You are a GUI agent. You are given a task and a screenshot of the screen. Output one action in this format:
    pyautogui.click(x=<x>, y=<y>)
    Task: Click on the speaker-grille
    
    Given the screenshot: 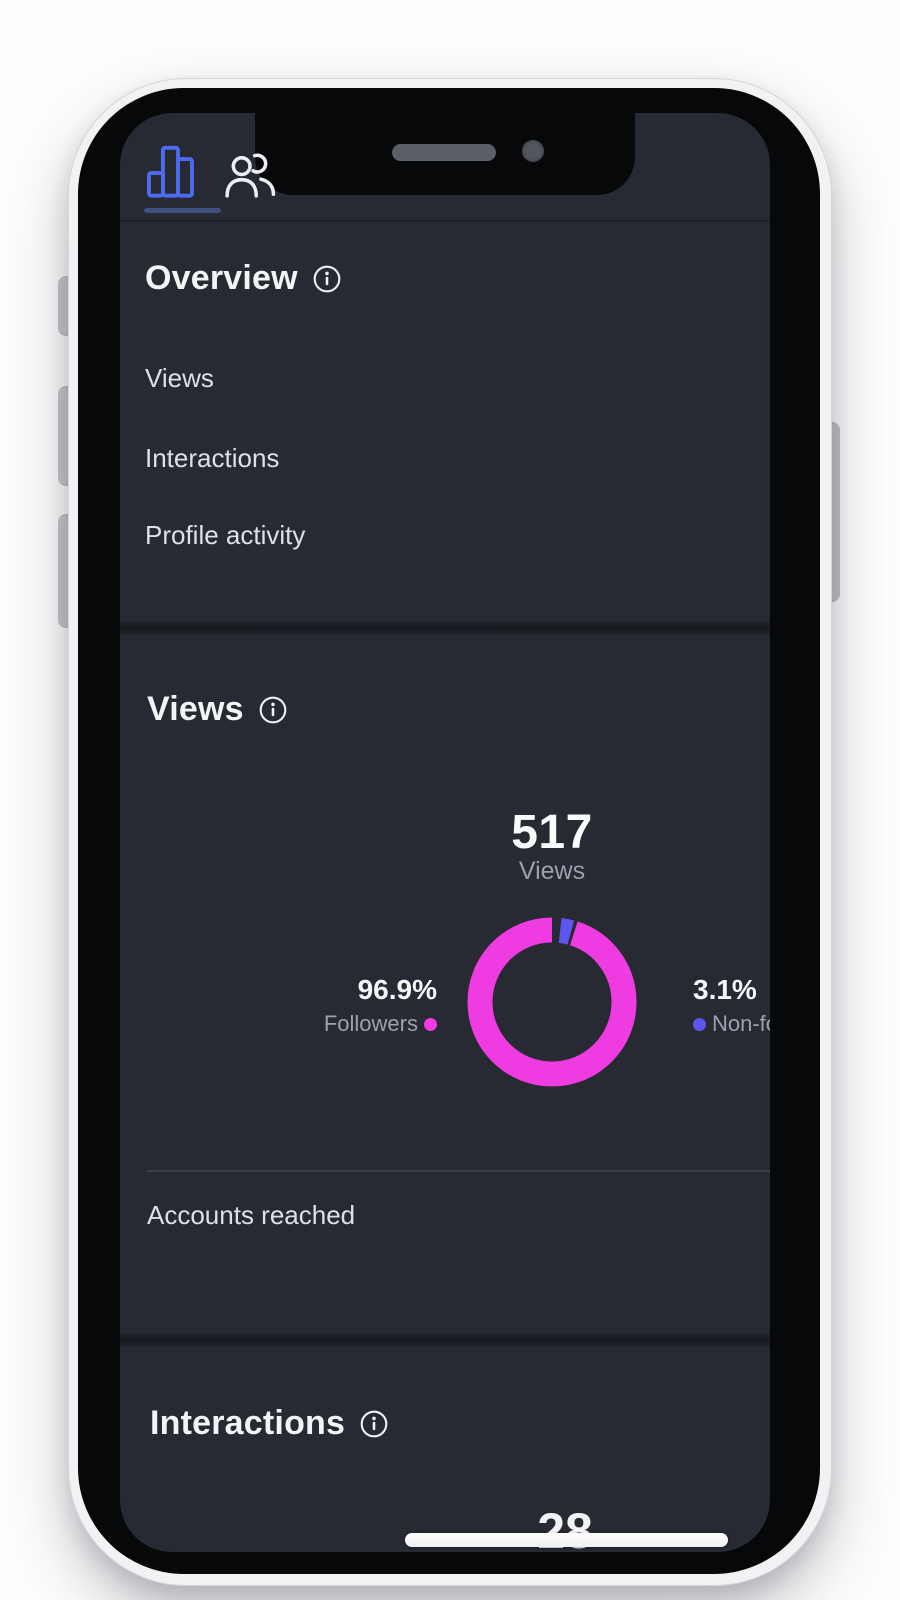 What is the action you would take?
    pyautogui.click(x=444, y=152)
    